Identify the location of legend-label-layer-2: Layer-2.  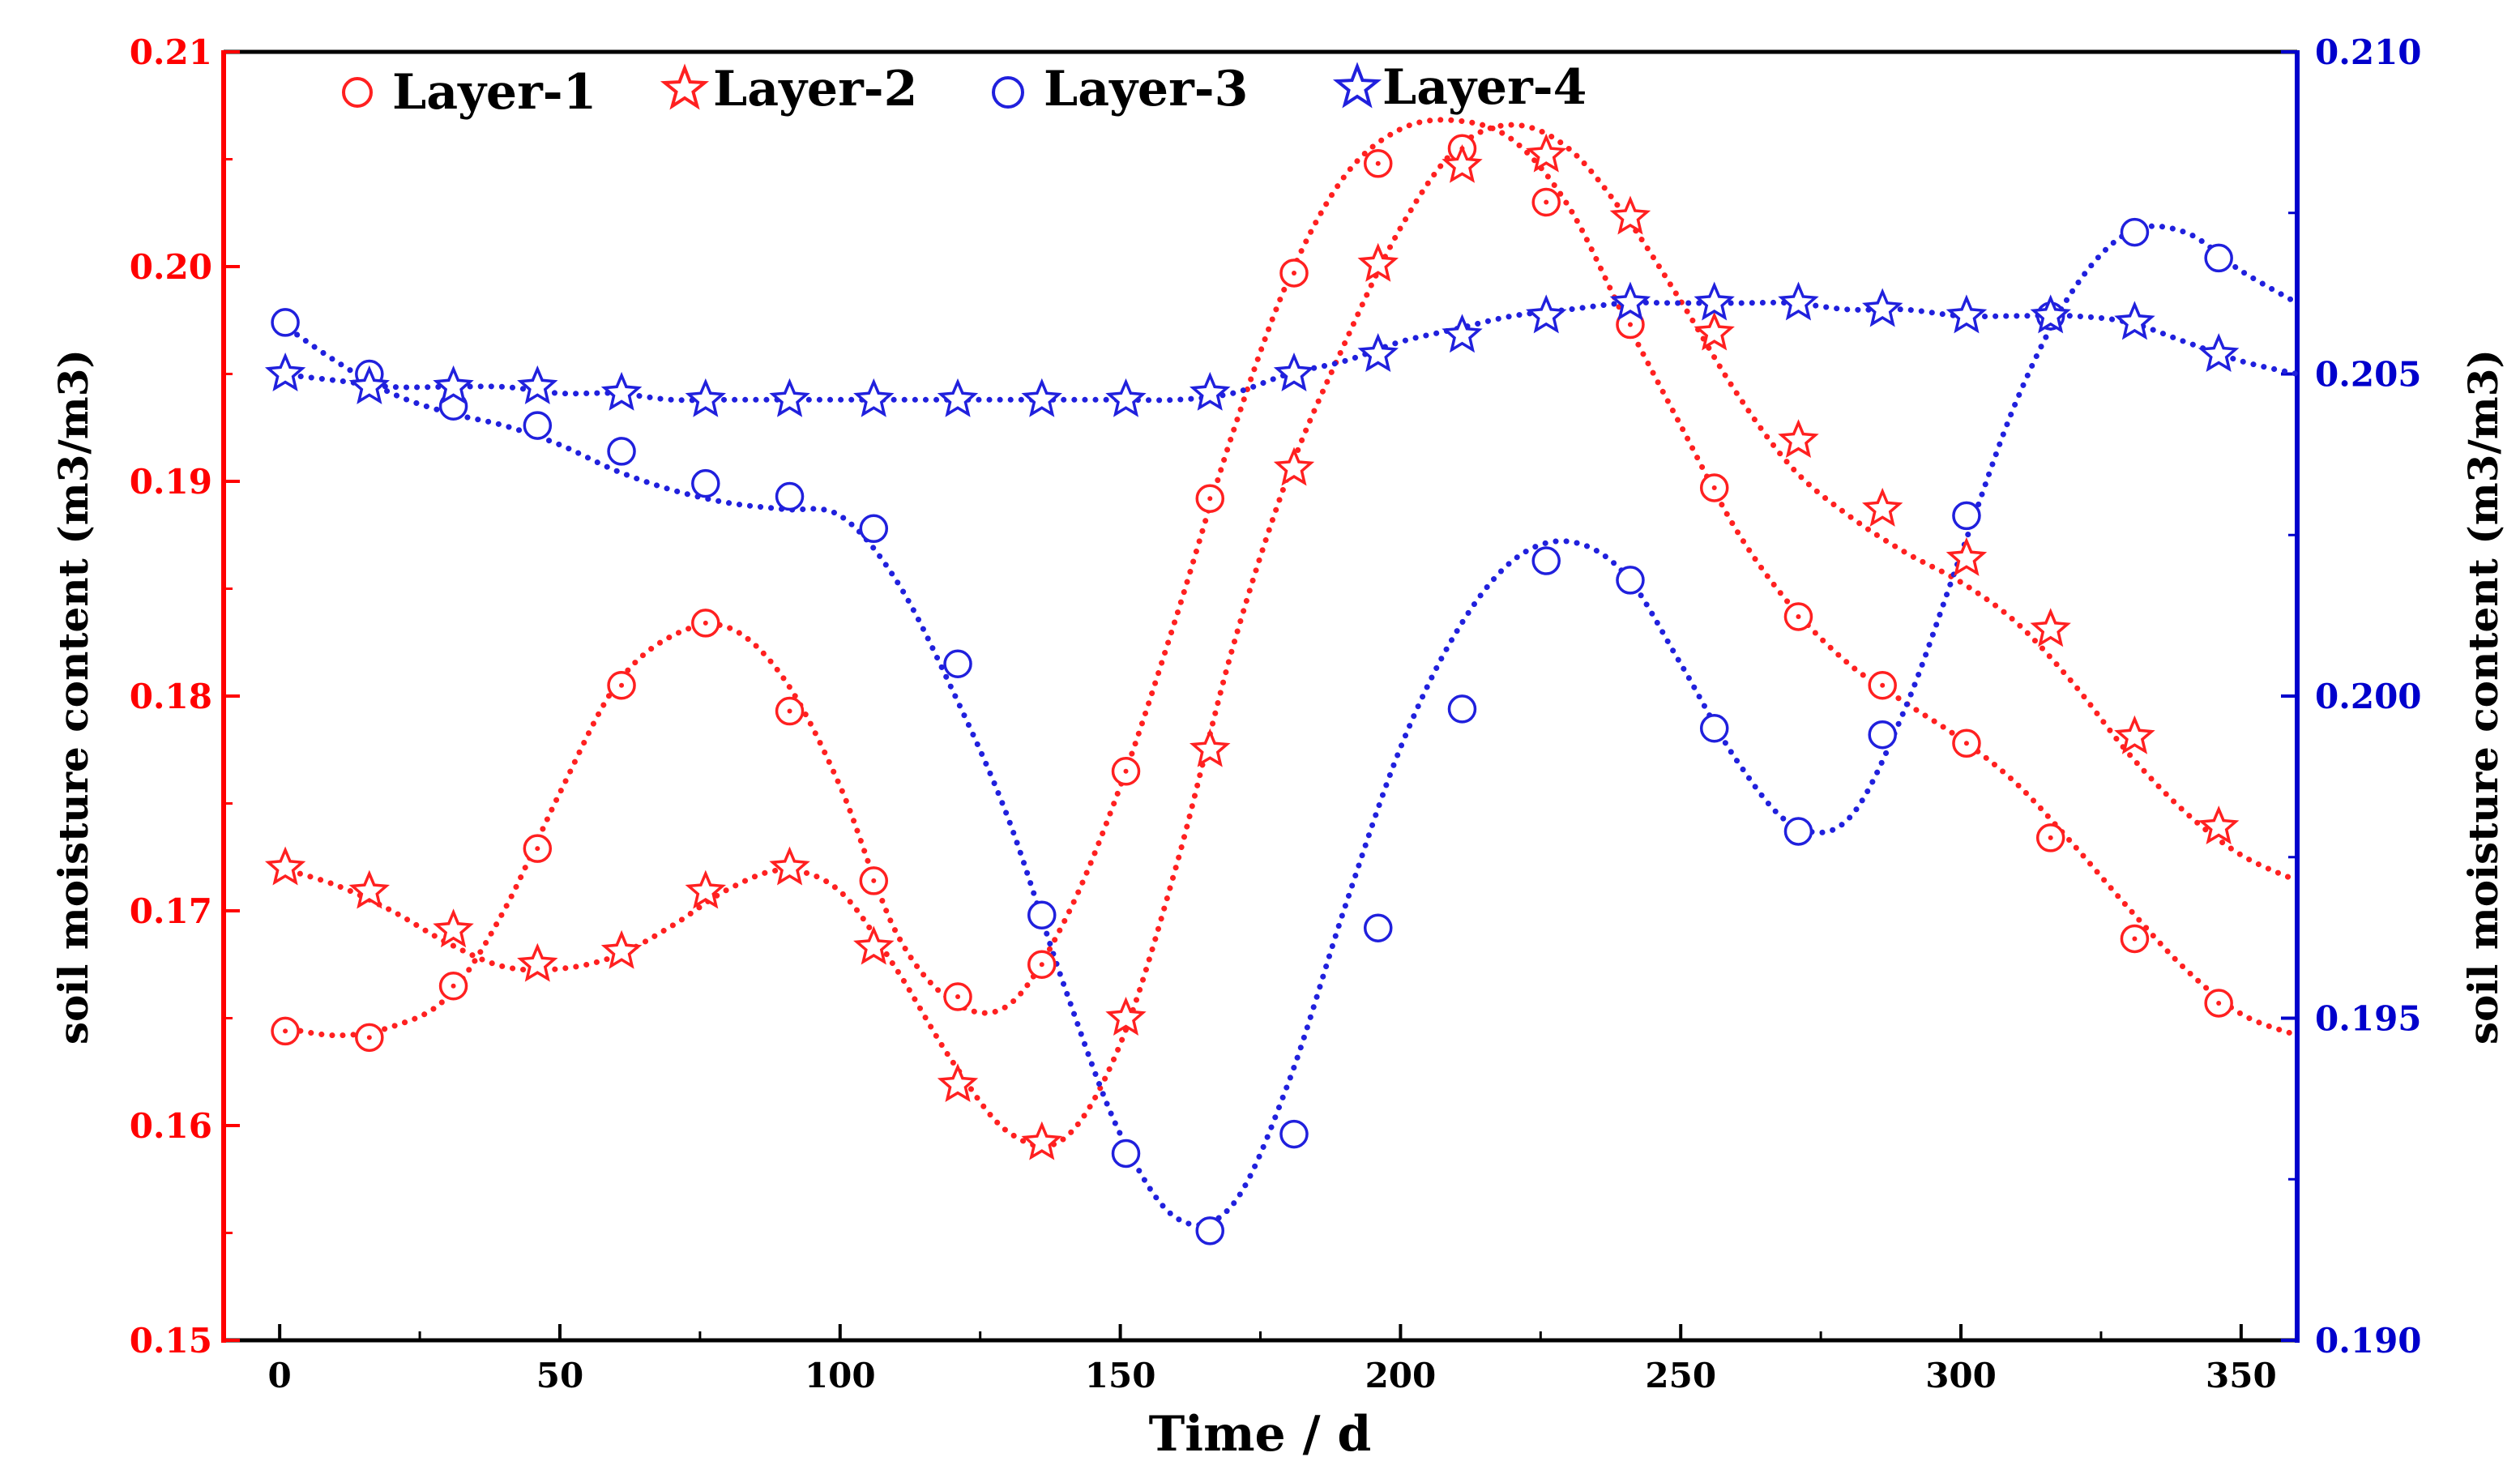
(815, 89).